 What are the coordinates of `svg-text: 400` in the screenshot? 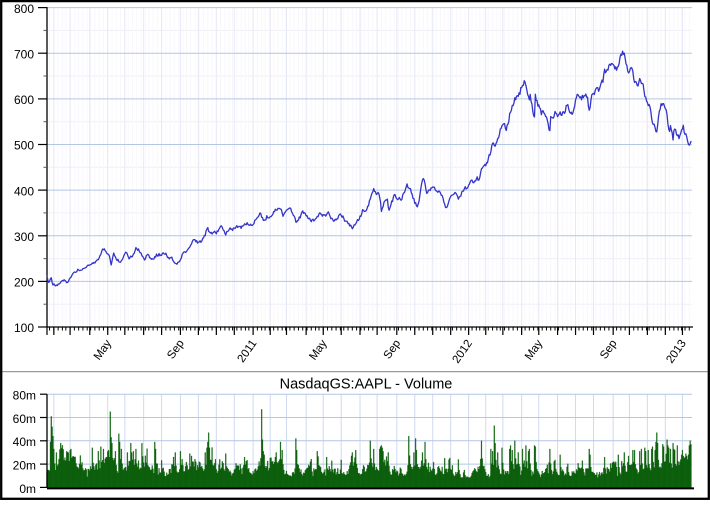 It's located at (24, 191).